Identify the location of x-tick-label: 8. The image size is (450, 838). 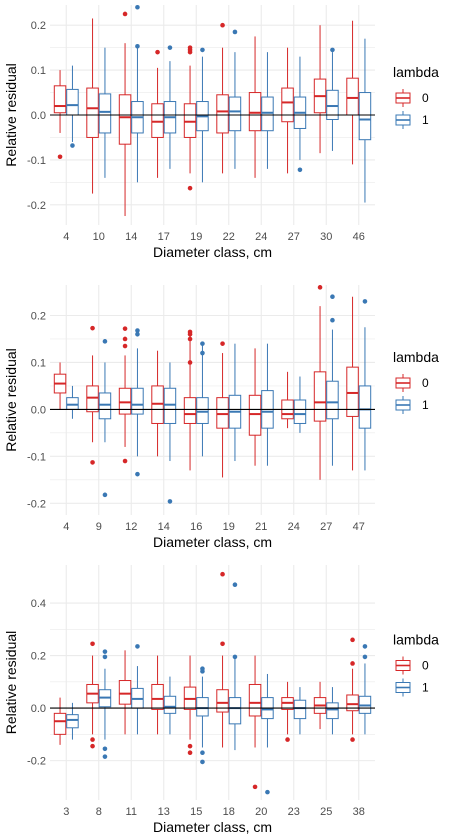
(99, 812).